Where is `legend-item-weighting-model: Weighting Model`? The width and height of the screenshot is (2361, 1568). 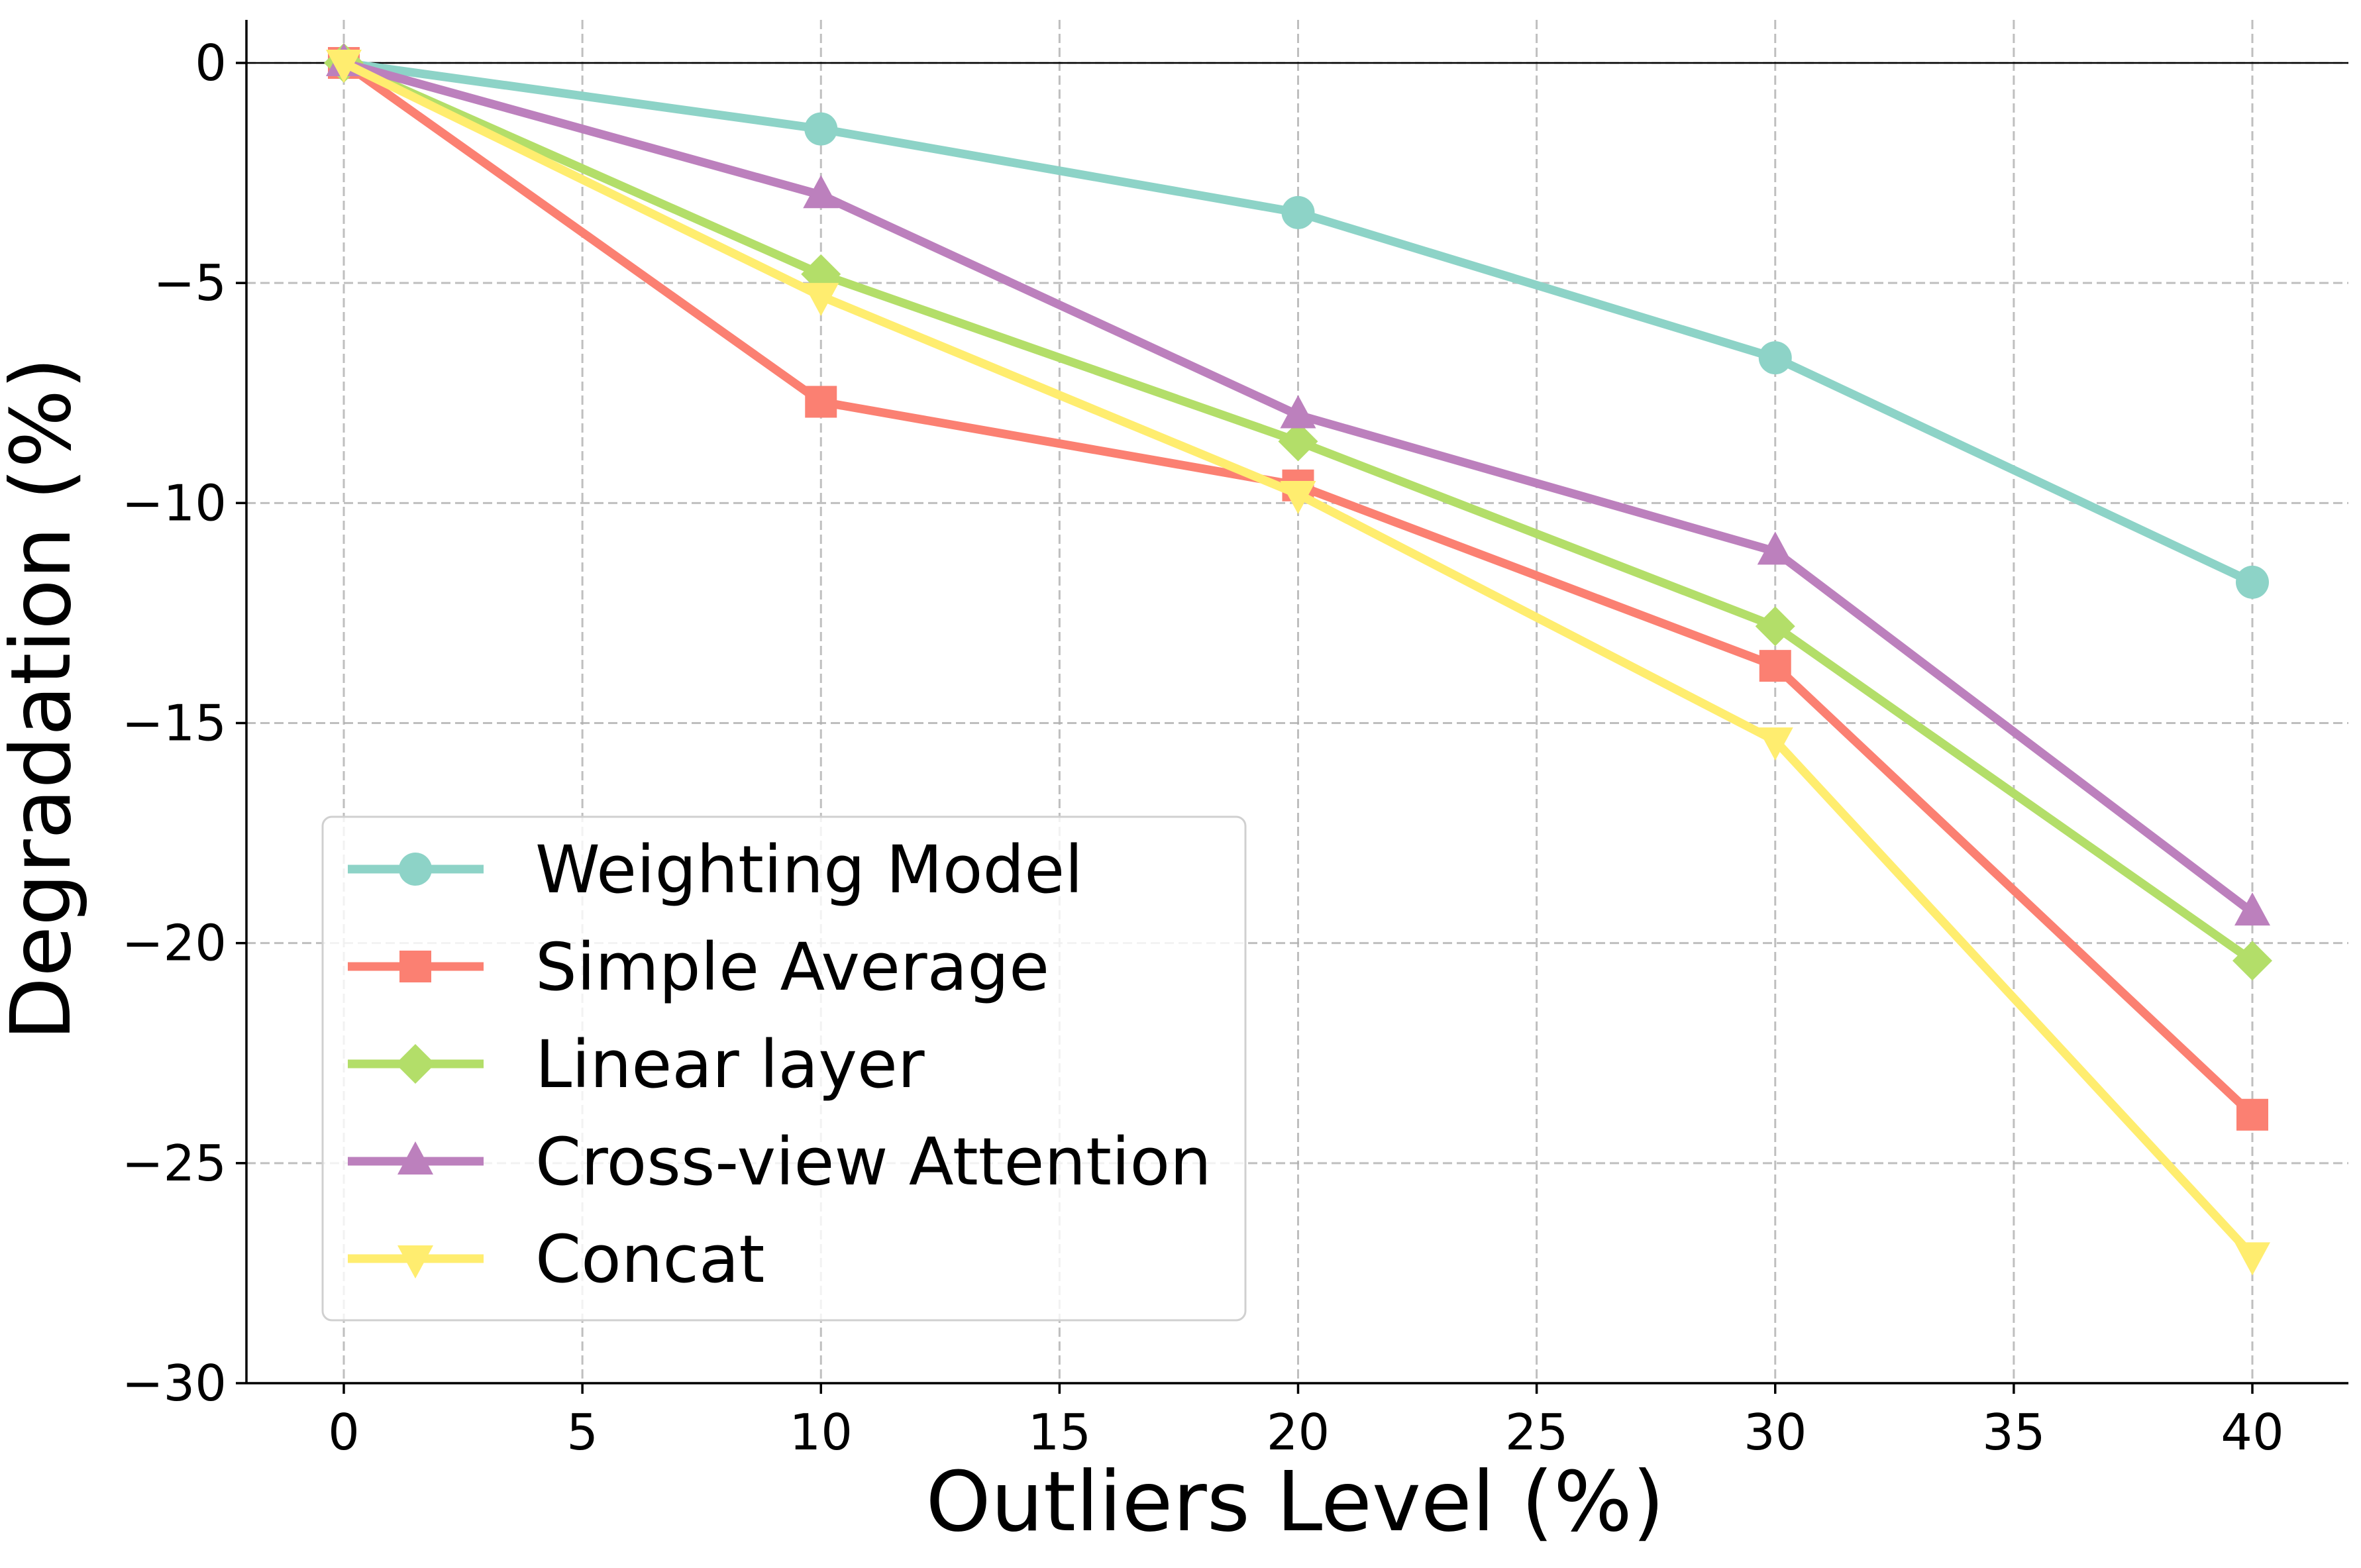 legend-item-weighting-model: Weighting Model is located at coordinates (715, 870).